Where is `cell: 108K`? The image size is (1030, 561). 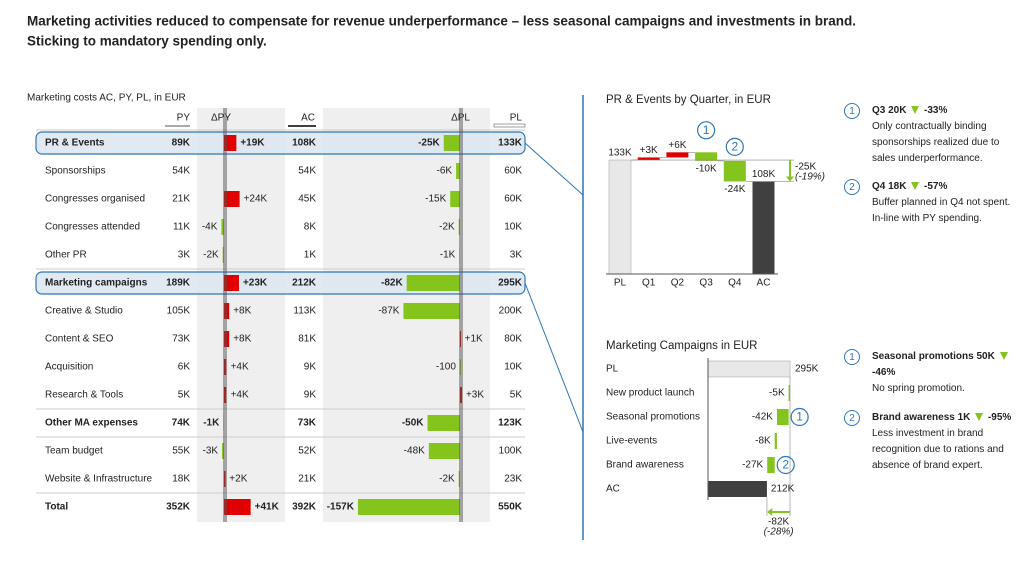
cell: 108K is located at coordinates (304, 143).